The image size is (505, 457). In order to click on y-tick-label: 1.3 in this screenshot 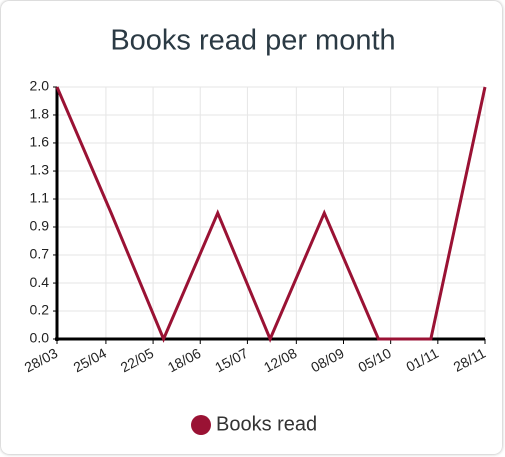, I will do `click(40, 170)`.